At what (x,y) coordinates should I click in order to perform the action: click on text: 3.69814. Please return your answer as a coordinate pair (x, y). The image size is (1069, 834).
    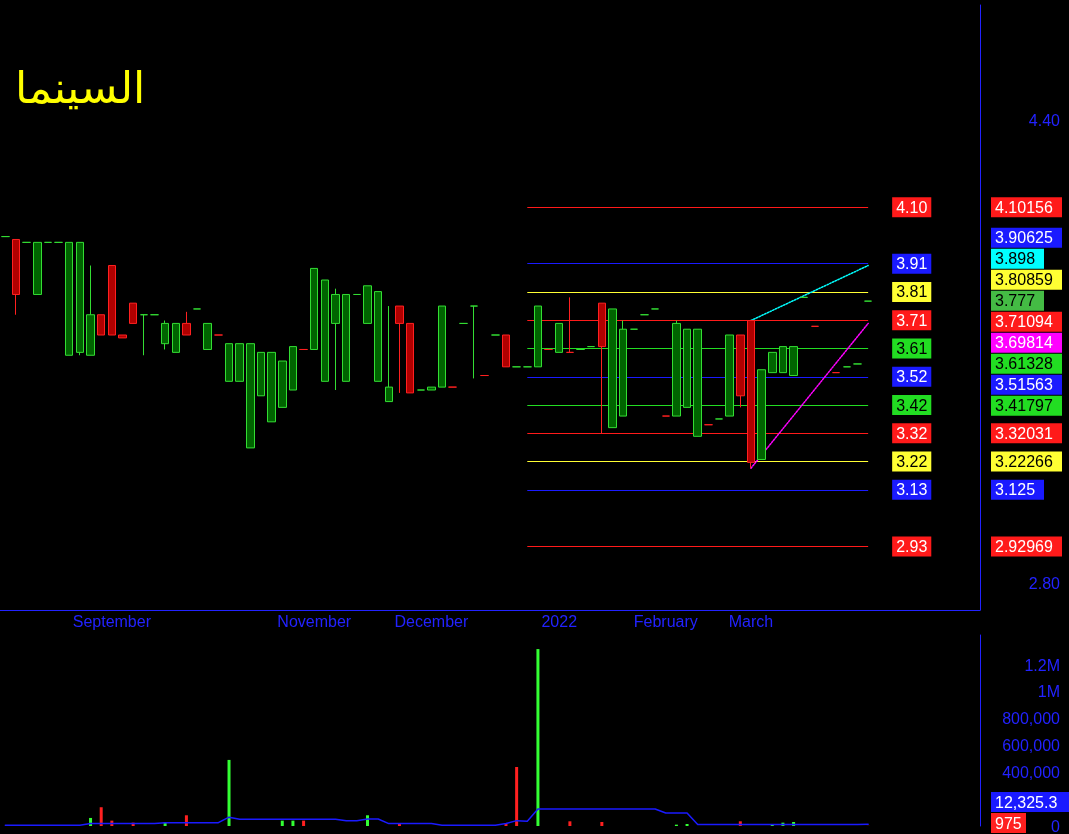
    Looking at the image, I should click on (1024, 343).